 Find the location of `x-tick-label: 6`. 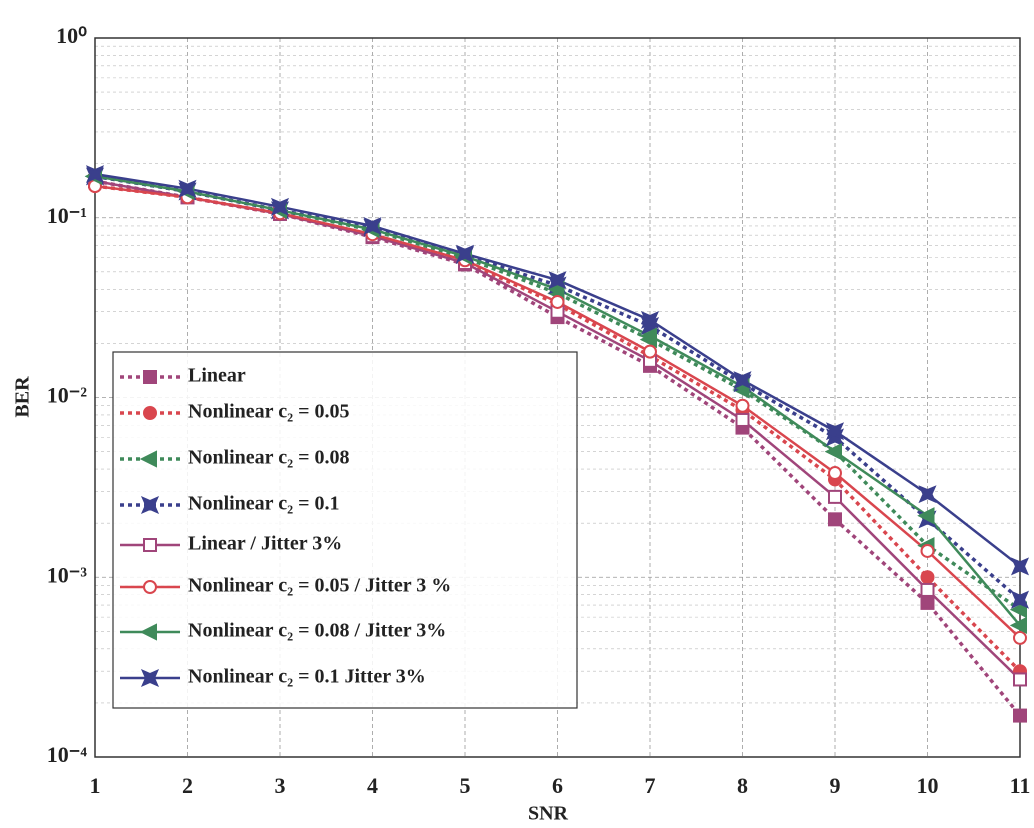

x-tick-label: 6 is located at coordinates (557, 785).